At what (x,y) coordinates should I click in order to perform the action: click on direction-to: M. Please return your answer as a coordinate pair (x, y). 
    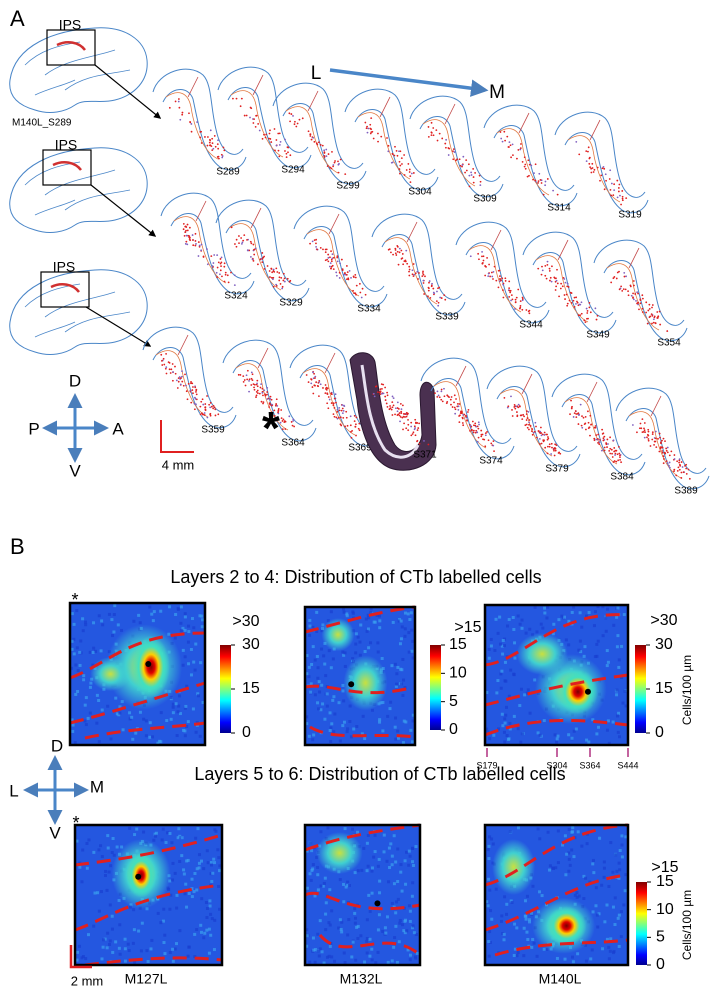
    Looking at the image, I should click on (497, 92).